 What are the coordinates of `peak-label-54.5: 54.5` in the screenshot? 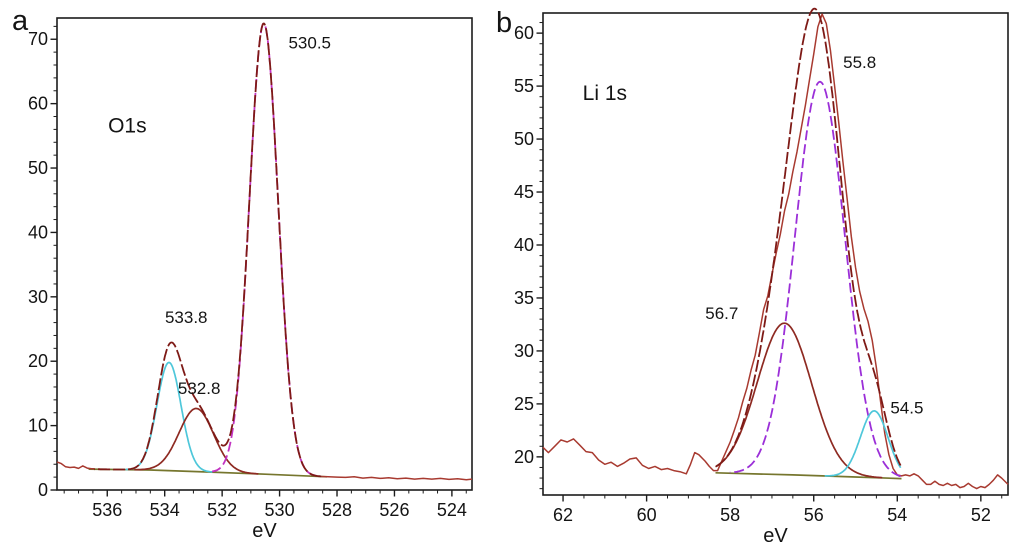 It's located at (906, 407).